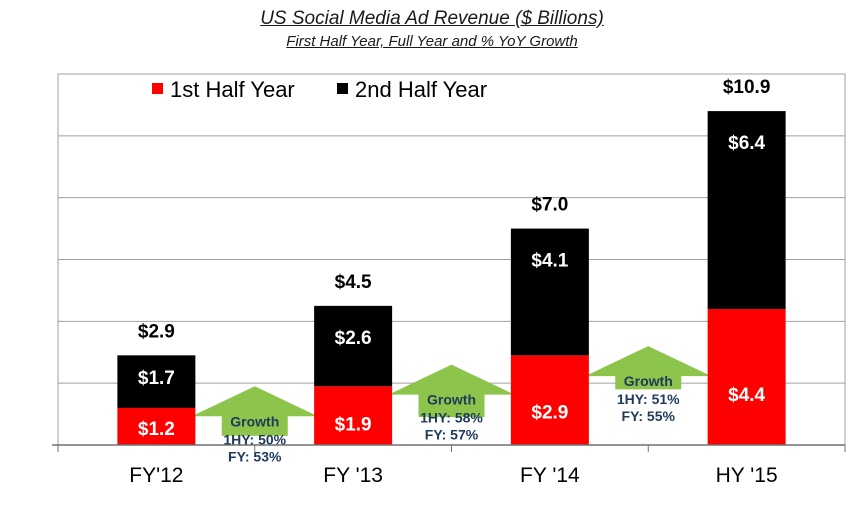 This screenshot has width=864, height=507. Describe the element at coordinates (747, 475) in the screenshot. I see `x-tick-label: HY '15` at that location.